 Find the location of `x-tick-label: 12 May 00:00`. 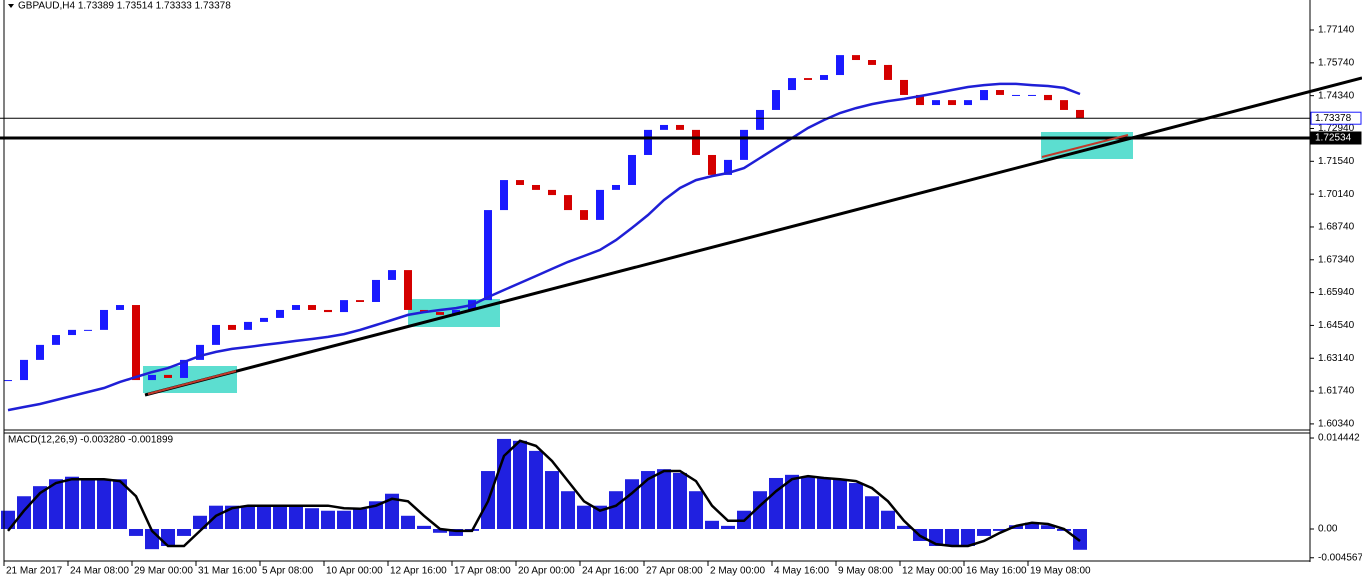

x-tick-label: 12 May 00:00 is located at coordinates (932, 571).